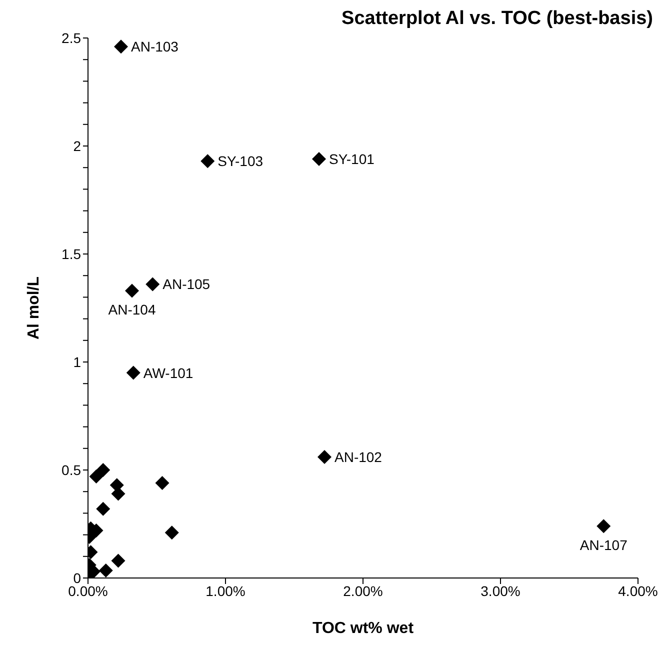 The height and width of the screenshot is (662, 667). Describe the element at coordinates (358, 457) in the screenshot. I see `annotation: AN-102` at that location.